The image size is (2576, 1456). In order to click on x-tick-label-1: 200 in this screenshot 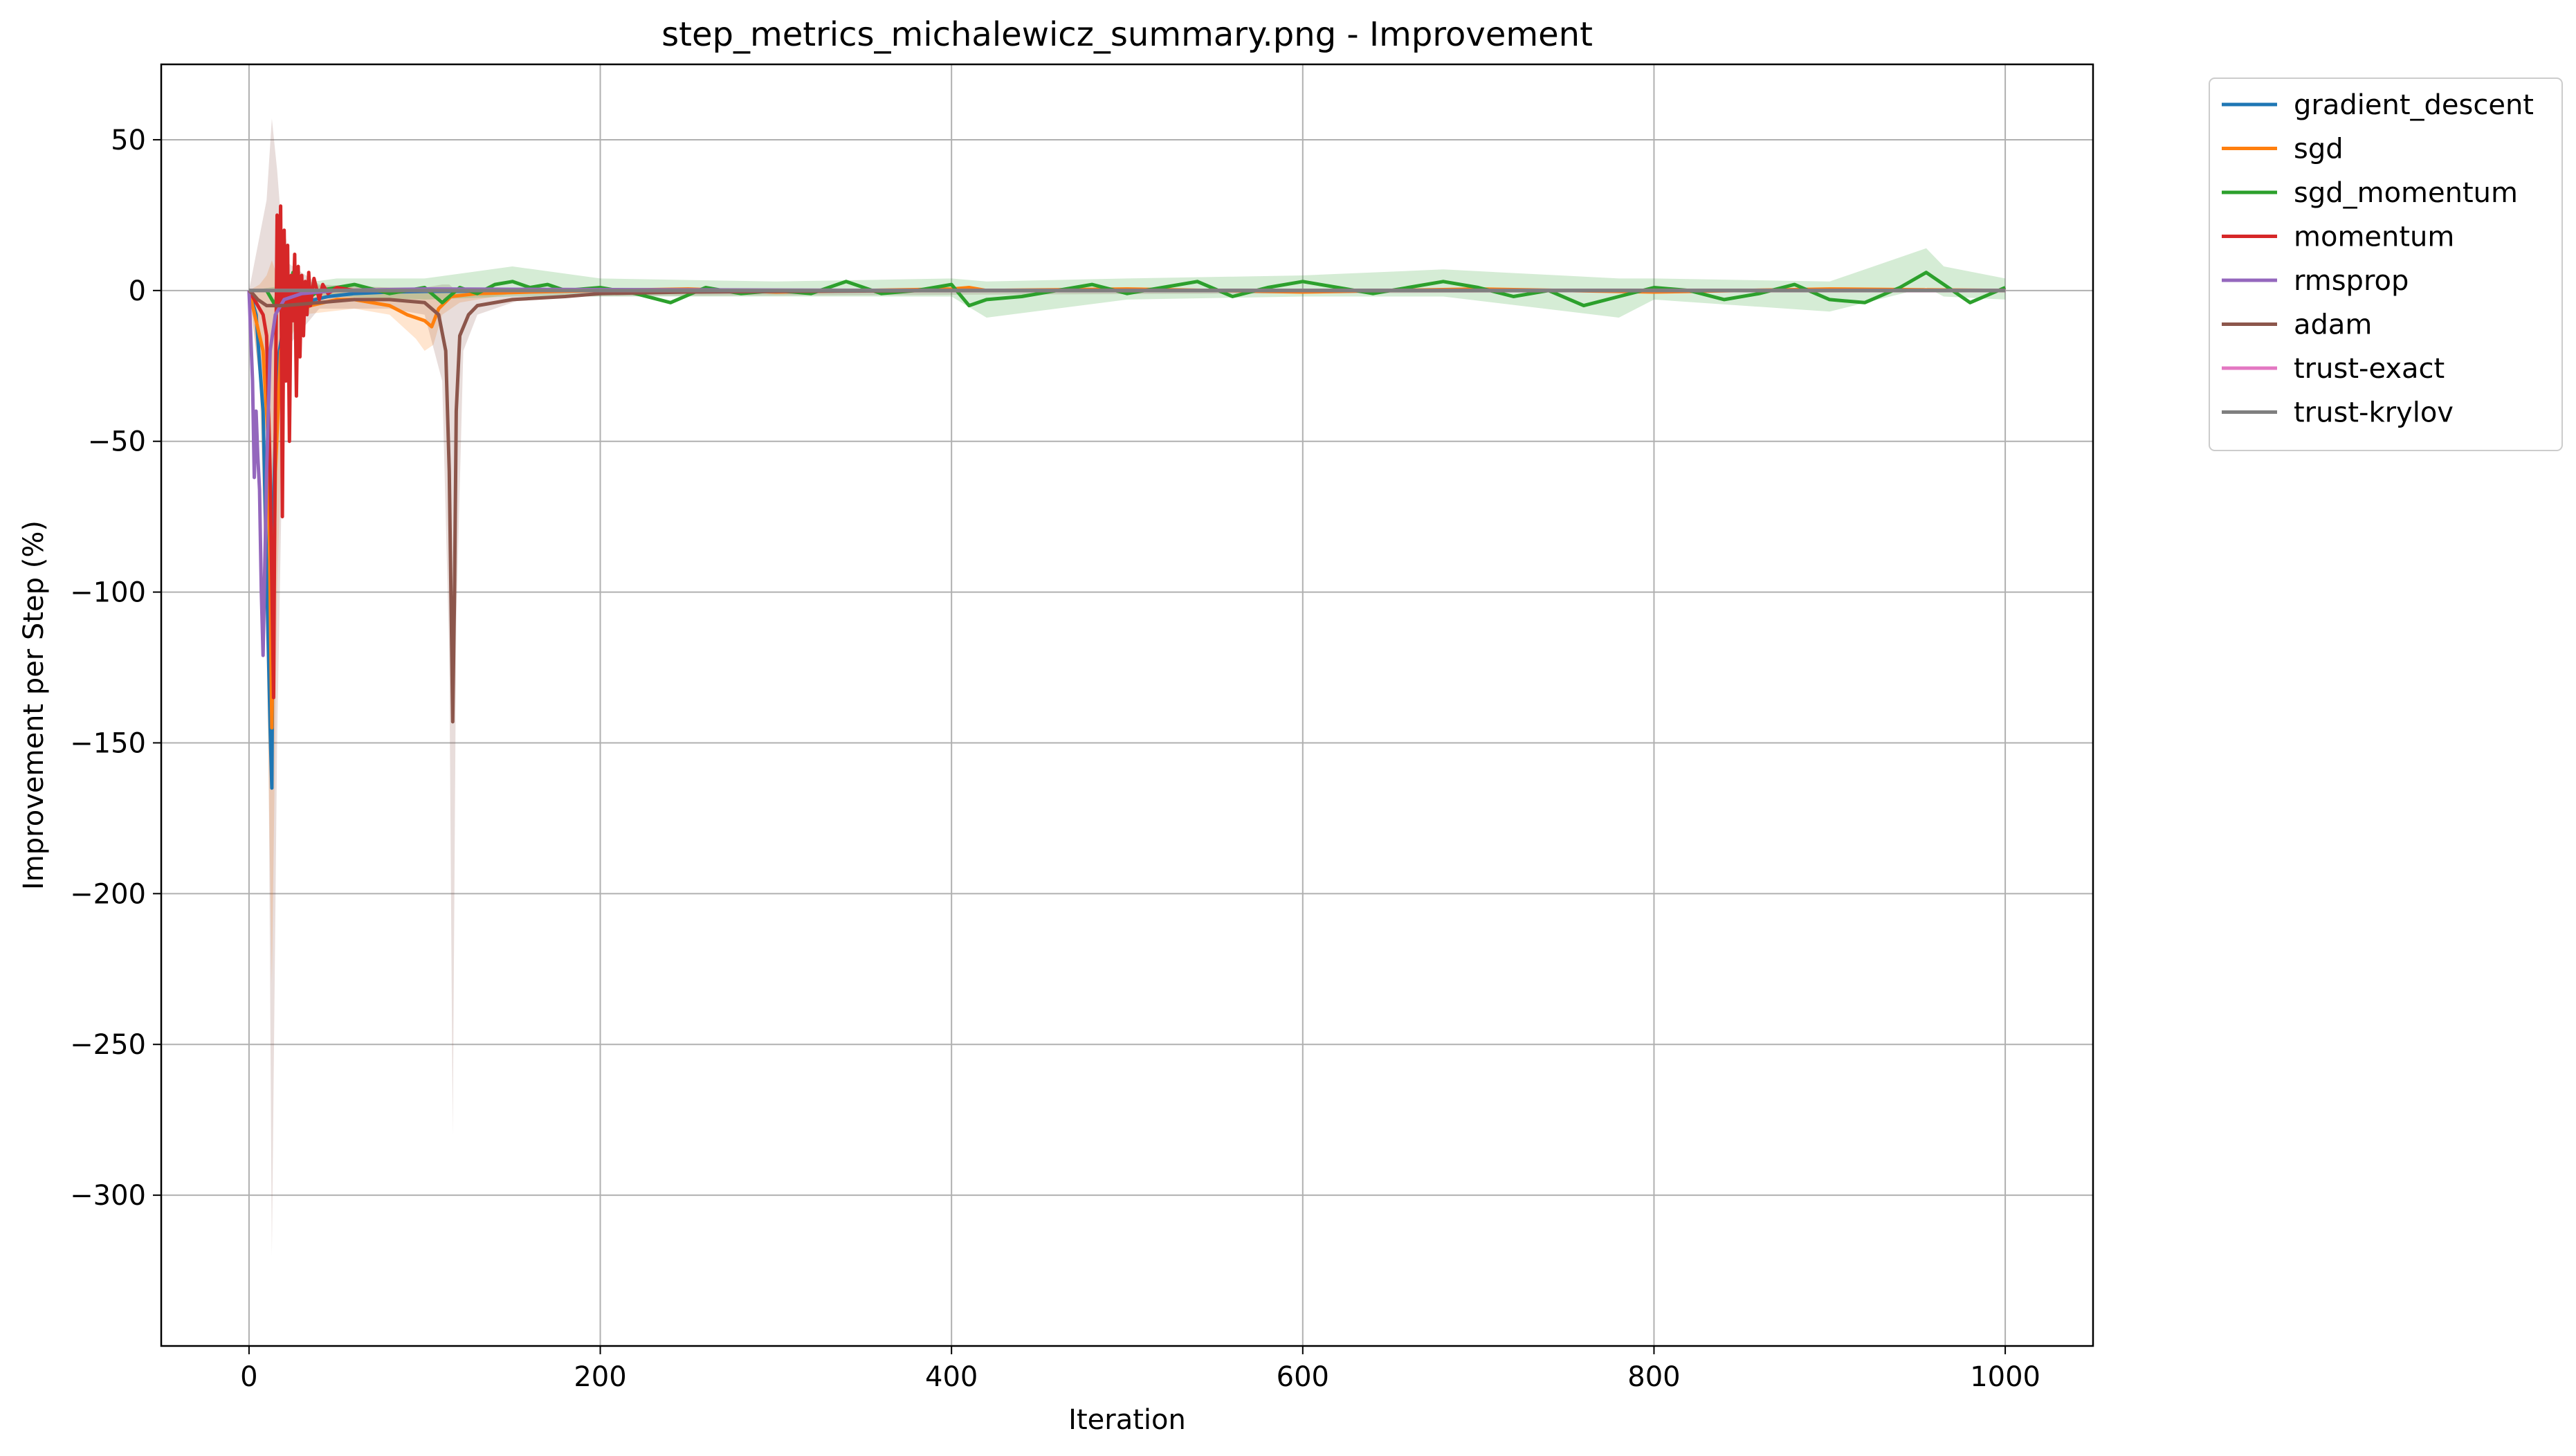, I will do `click(600, 1377)`.